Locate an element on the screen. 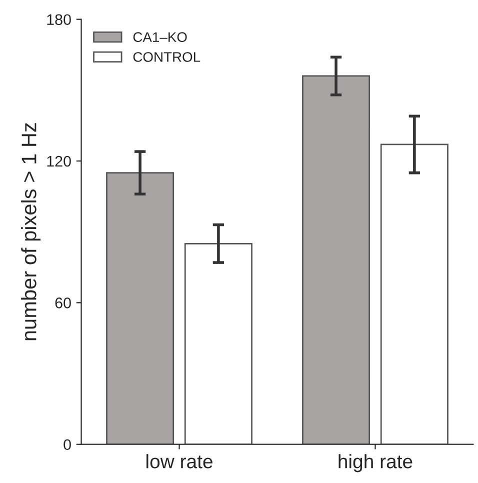 The image size is (478, 483). legend-label: CONTROL is located at coordinates (166, 57).